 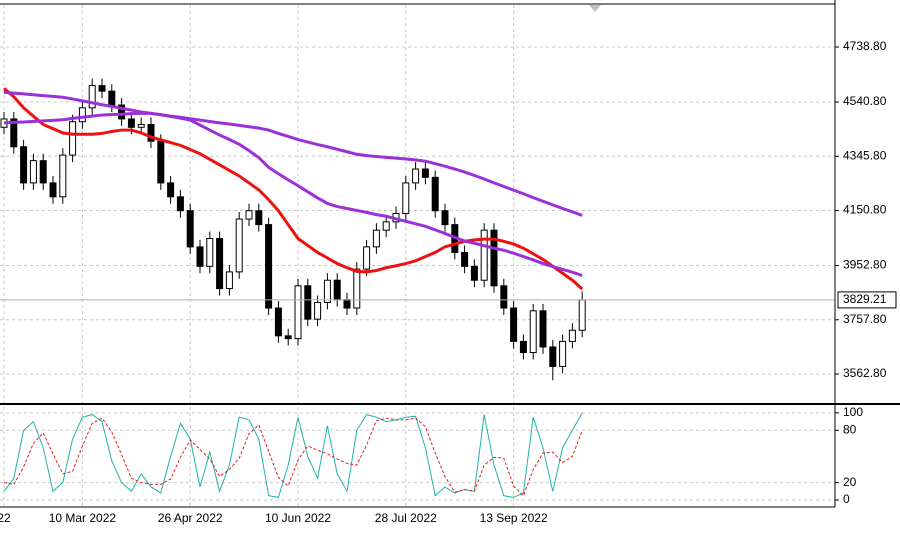 I want to click on y-tick-label: 3952.80, so click(x=865, y=265).